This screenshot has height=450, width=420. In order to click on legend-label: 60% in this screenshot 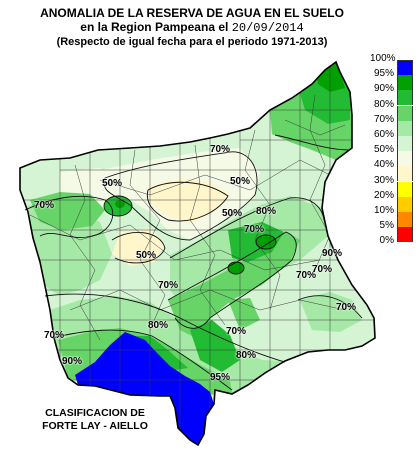, I will do `click(383, 134)`.